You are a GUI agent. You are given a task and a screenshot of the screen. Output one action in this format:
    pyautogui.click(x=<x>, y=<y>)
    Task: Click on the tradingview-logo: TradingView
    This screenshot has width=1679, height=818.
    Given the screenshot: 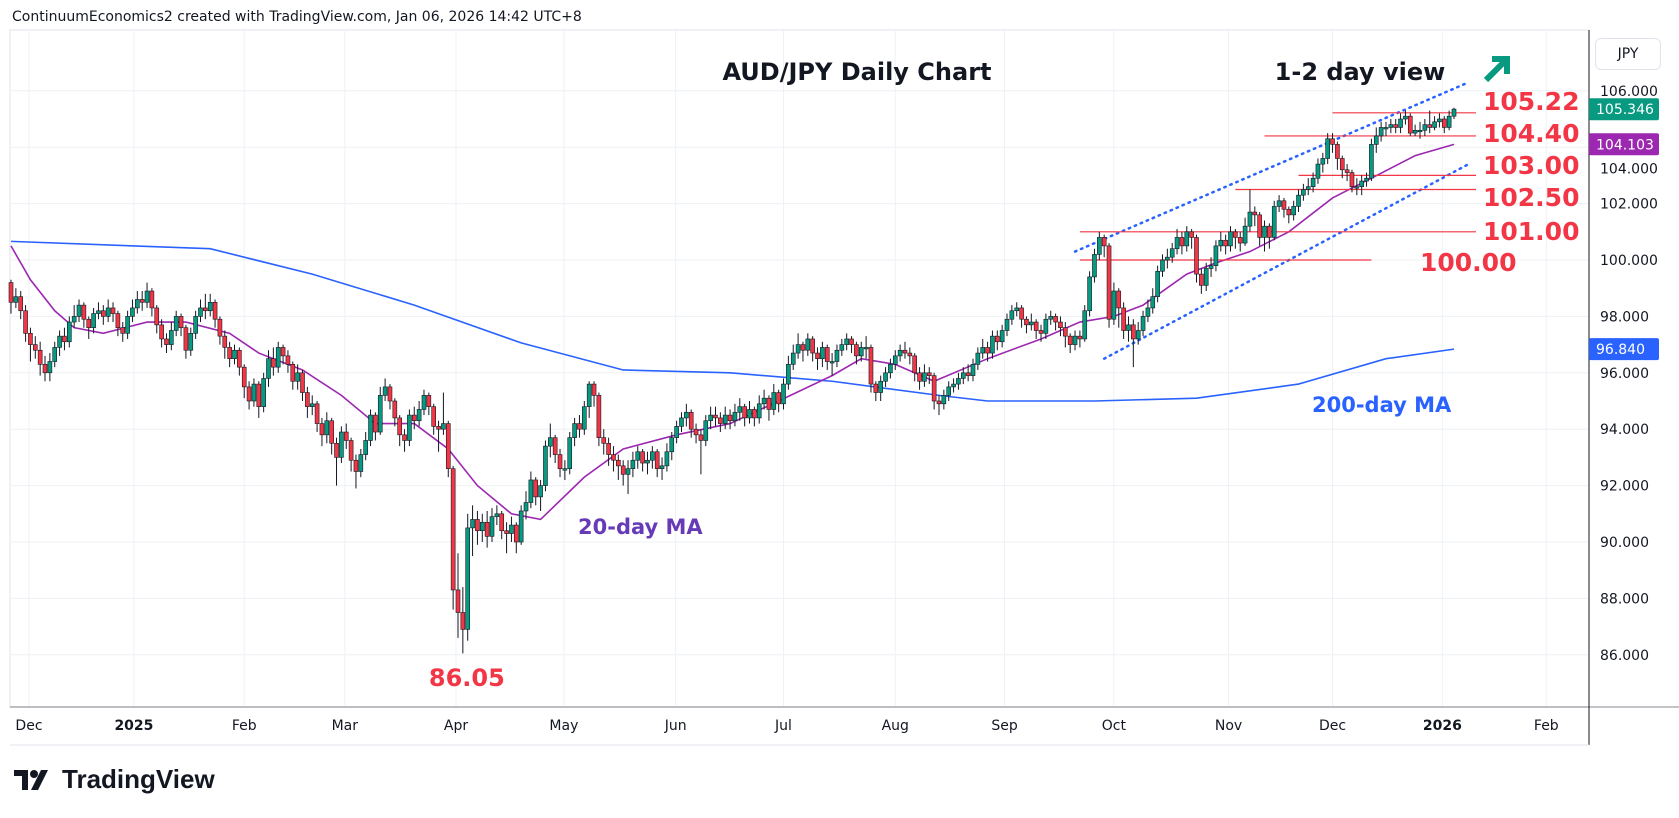 What is the action you would take?
    pyautogui.click(x=114, y=779)
    